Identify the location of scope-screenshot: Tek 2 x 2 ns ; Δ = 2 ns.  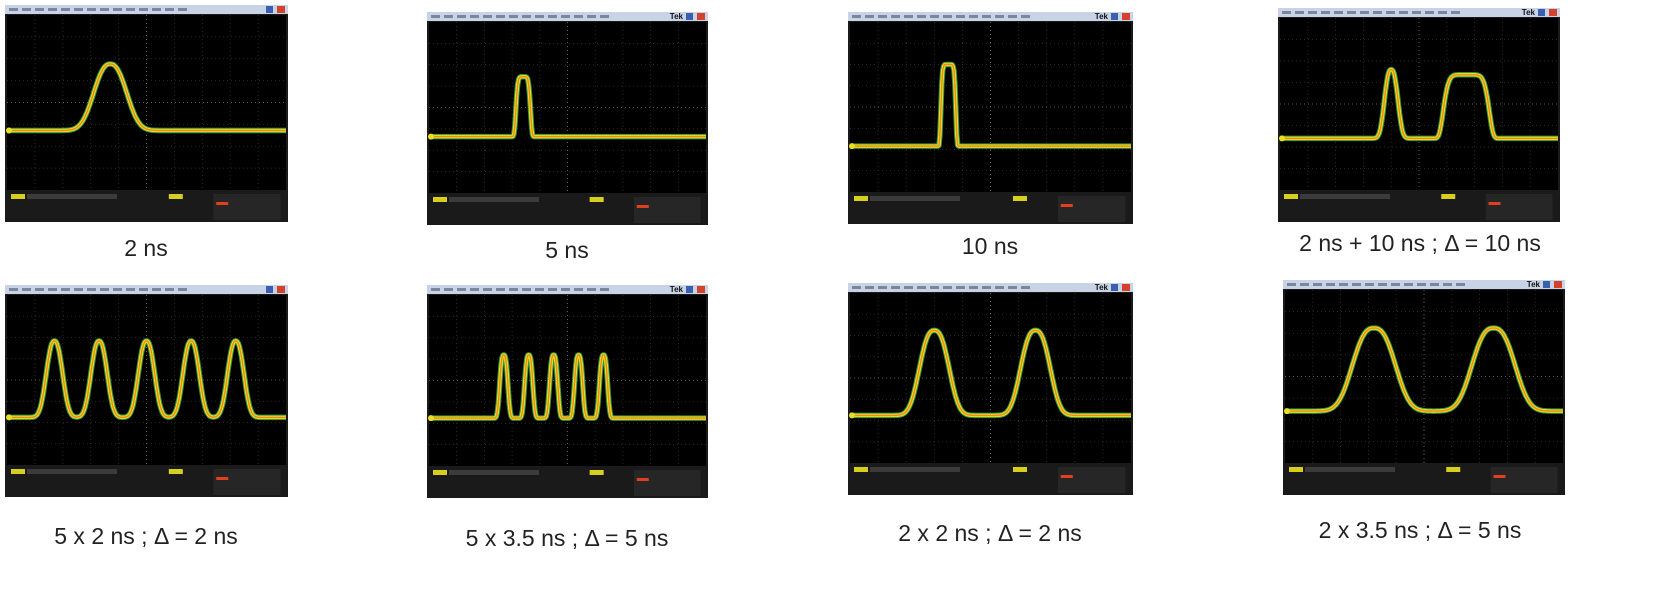
(990, 414).